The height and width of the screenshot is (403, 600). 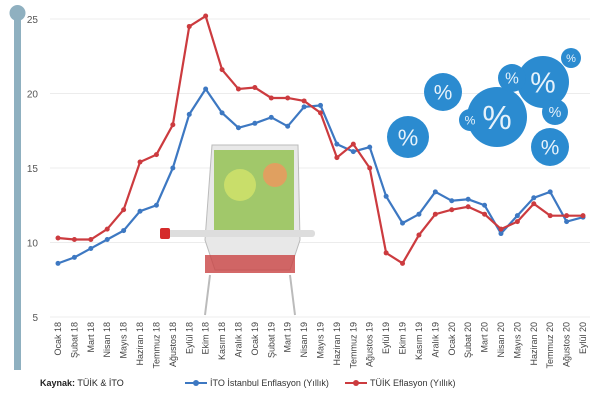 I want to click on x-tick-label: Temmuz 18, so click(x=156, y=345).